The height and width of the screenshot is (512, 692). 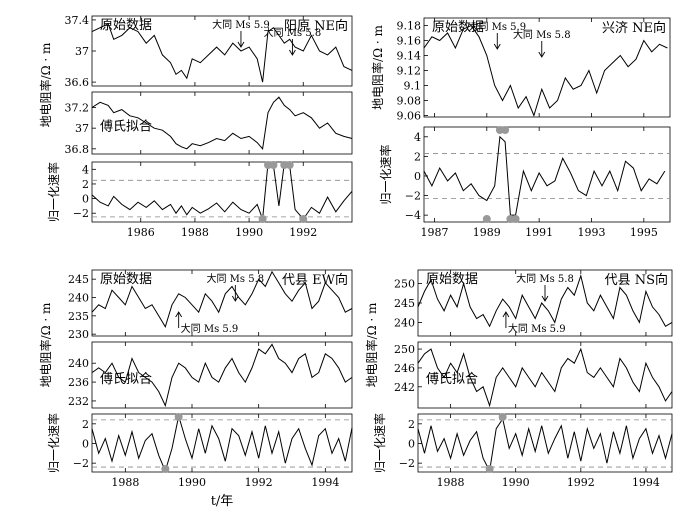 I want to click on y-tick-label: 9.16, so click(x=409, y=41).